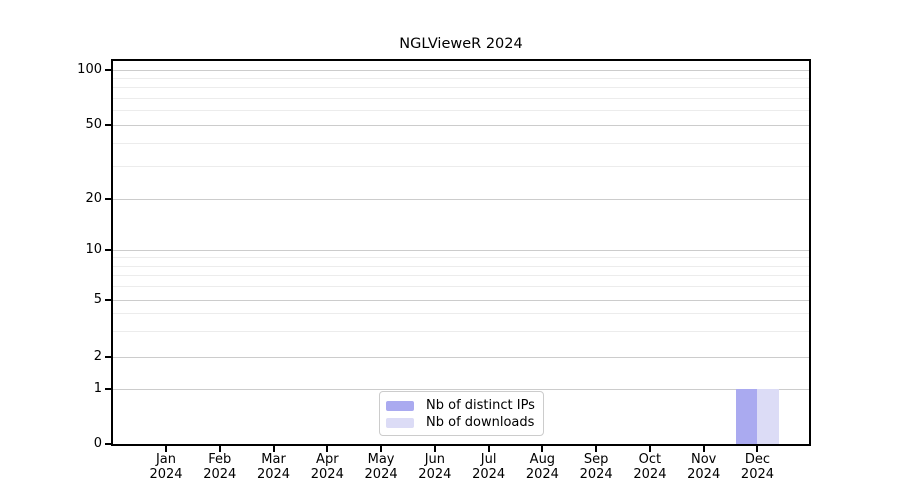 The height and width of the screenshot is (500, 900). I want to click on legend-swatch-downloads, so click(400, 422).